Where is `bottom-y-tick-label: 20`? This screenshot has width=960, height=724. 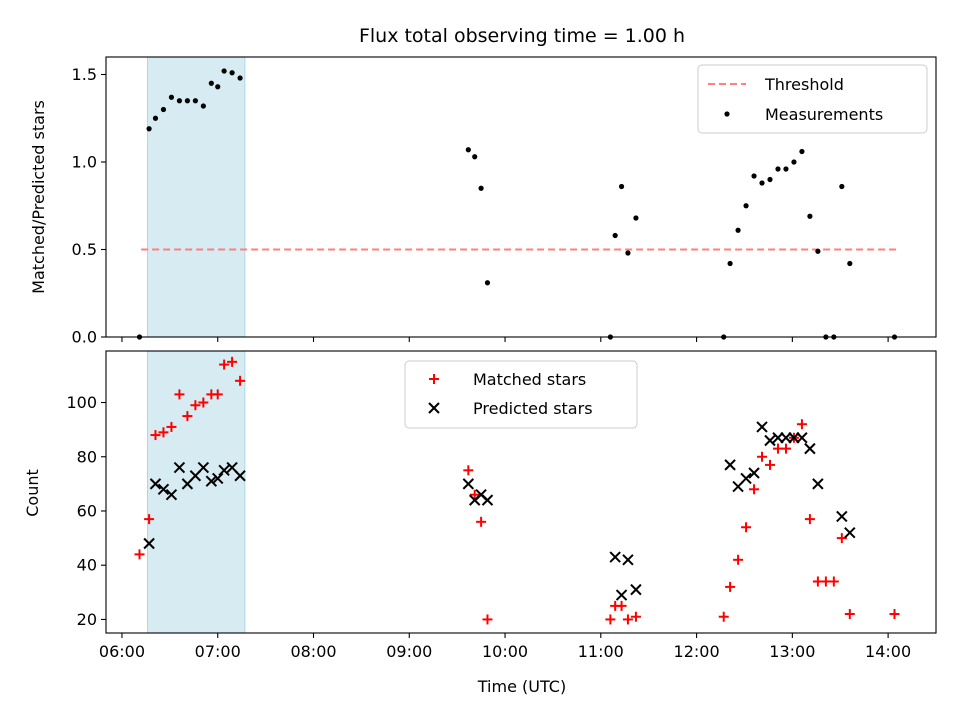
bottom-y-tick-label: 20 is located at coordinates (87, 619).